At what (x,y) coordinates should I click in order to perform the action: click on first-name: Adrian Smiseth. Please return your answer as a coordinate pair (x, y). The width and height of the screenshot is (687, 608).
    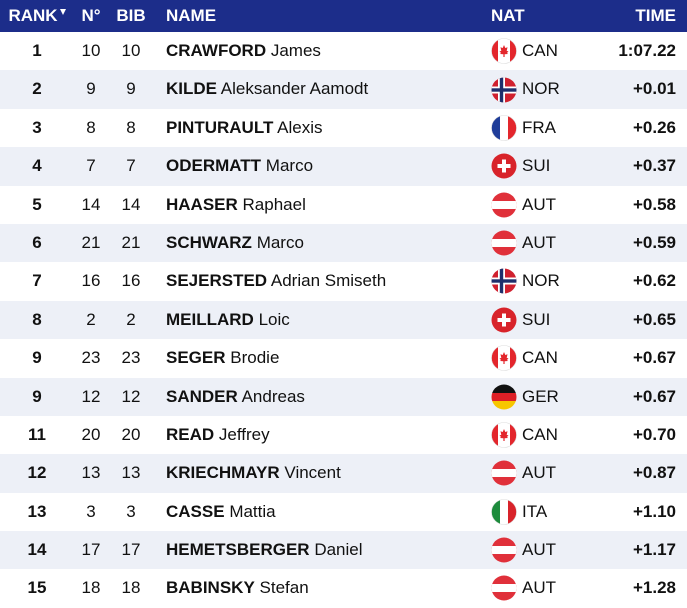
    Looking at the image, I should click on (328, 281).